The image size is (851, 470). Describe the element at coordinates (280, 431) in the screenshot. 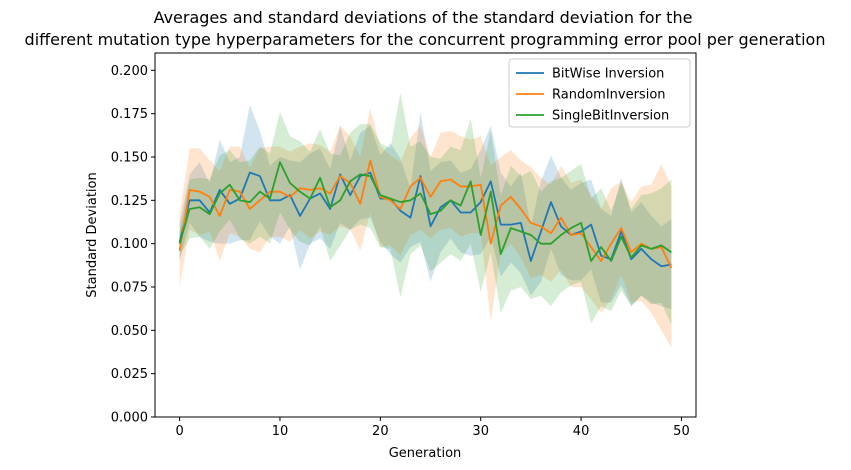

I see `x-tick-label: 10` at that location.